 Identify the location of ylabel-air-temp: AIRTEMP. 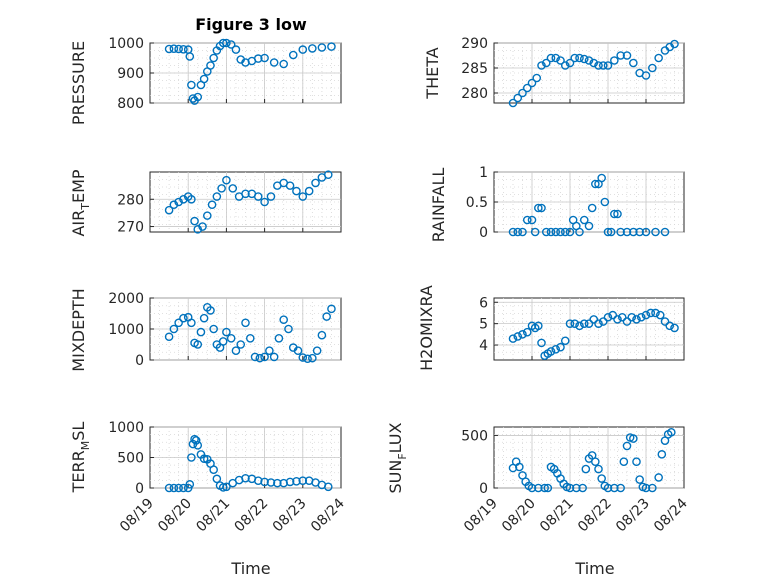
(80, 202).